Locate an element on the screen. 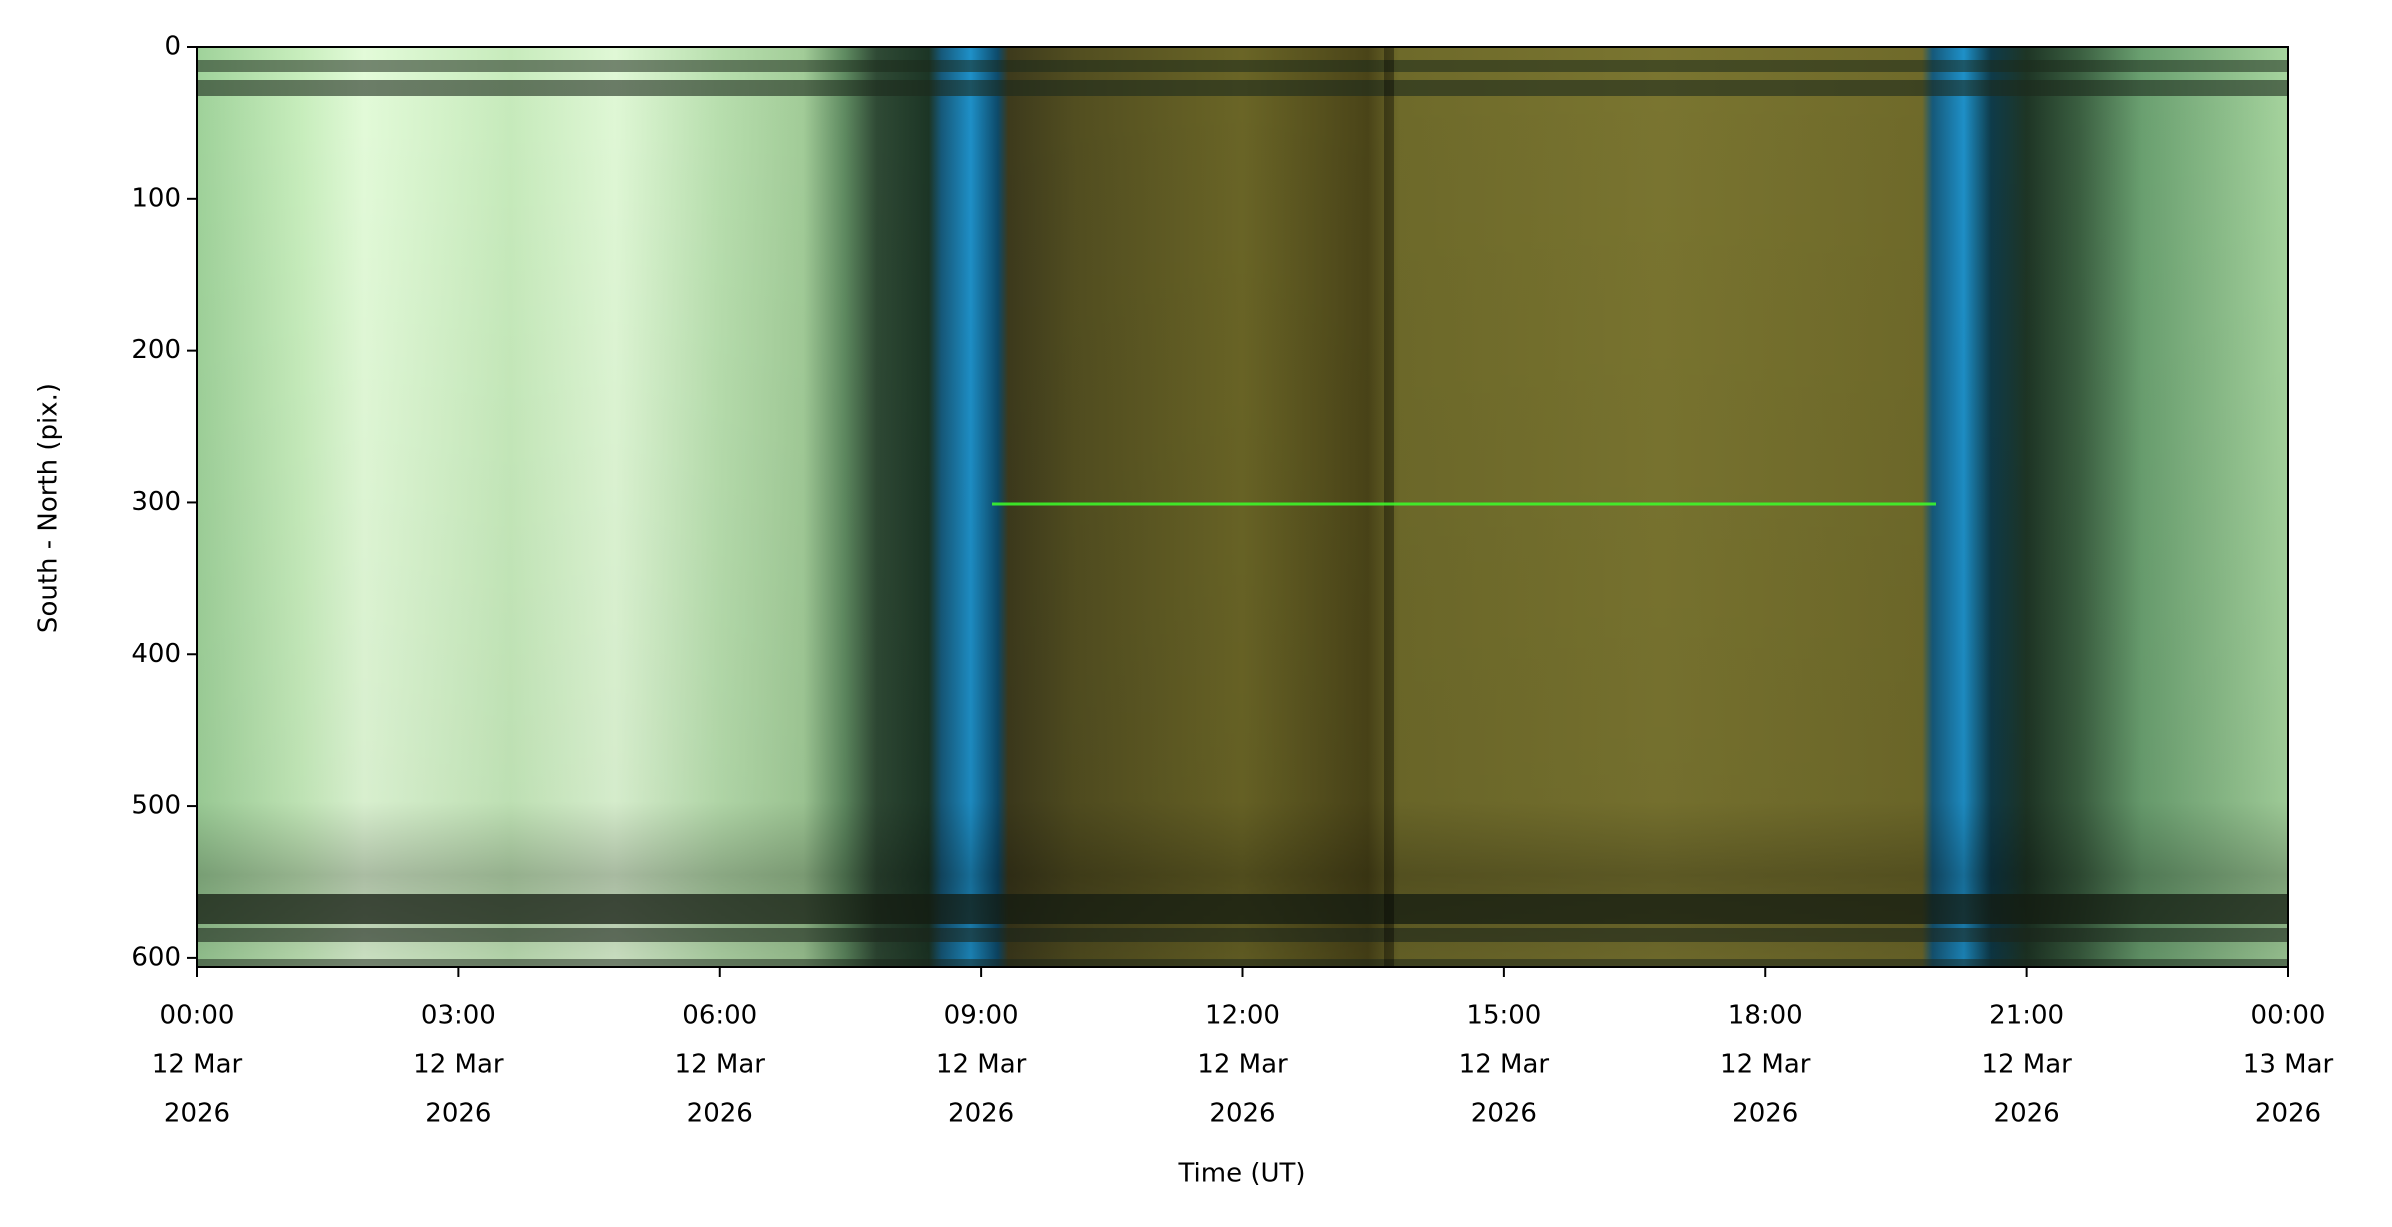 The image size is (2392, 1227). x-tick-label: 15:00 12 Mar 2026 is located at coordinates (1504, 1065).